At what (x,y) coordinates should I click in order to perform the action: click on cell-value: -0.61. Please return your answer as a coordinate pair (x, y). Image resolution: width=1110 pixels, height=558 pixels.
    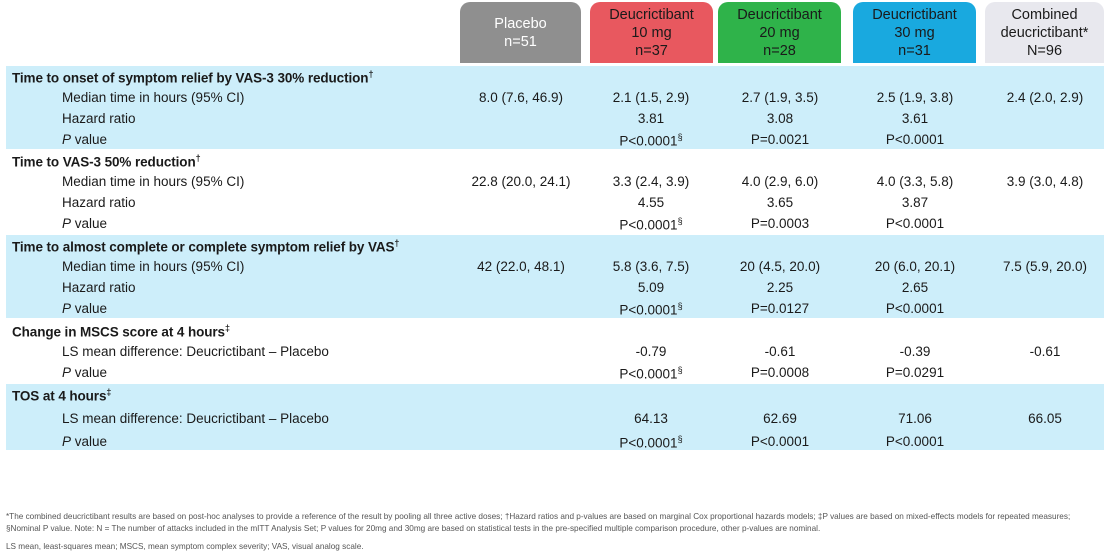
    Looking at the image, I should click on (1045, 351).